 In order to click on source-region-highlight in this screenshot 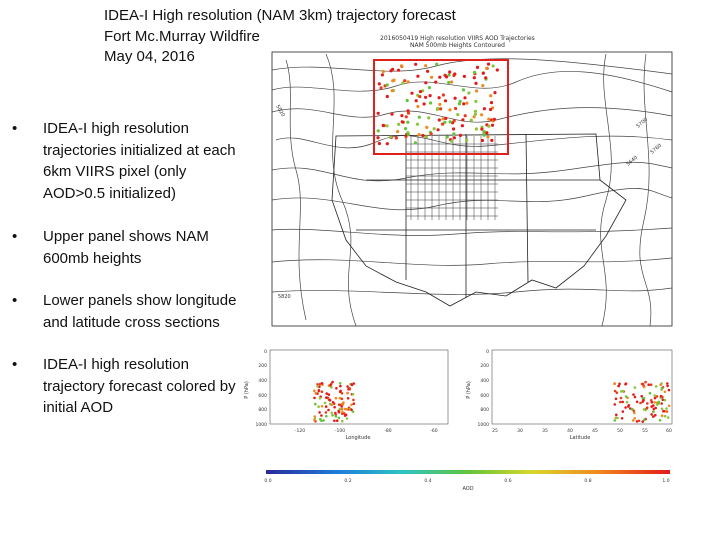, I will do `click(441, 107)`.